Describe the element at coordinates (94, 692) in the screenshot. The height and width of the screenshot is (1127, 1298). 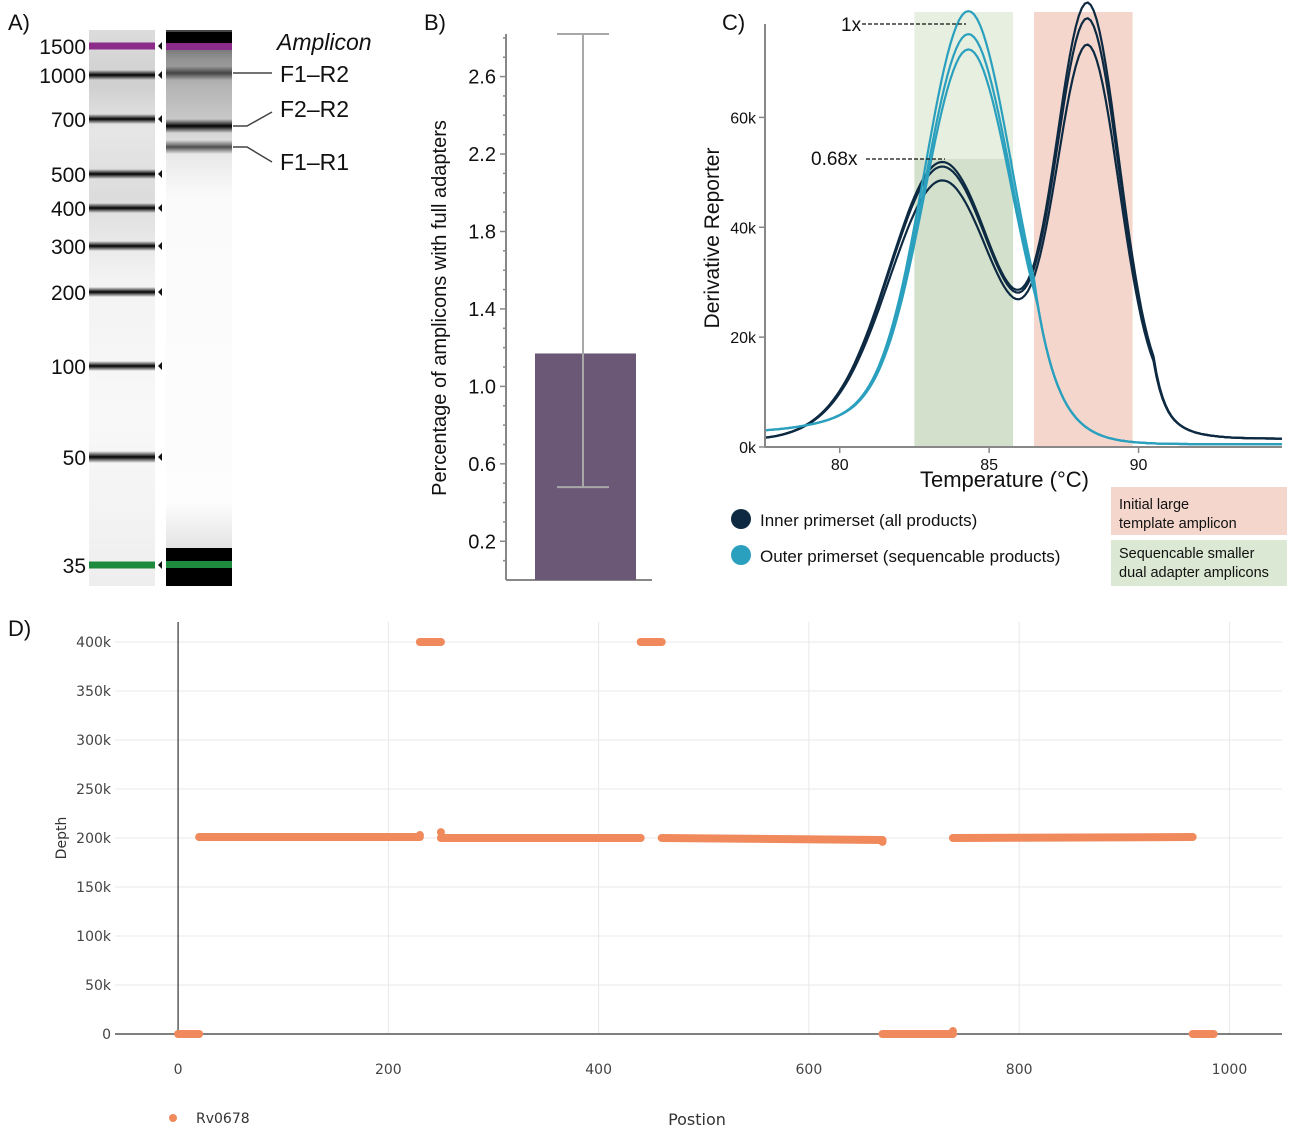
I see `d-y-tick-label: 350k` at that location.